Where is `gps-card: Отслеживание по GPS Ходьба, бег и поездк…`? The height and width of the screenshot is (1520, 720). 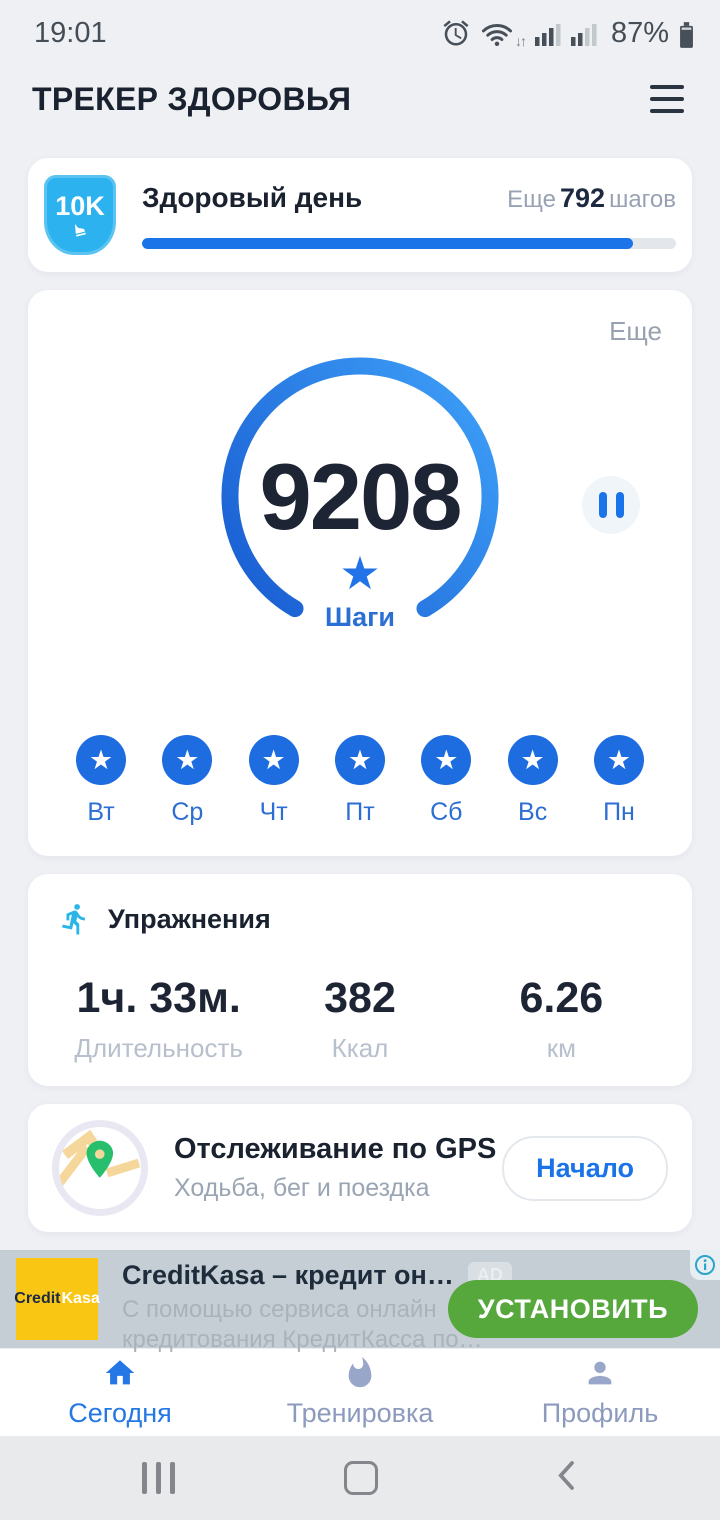
gps-card: Отслеживание по GPS Ходьба, бег и поездк… is located at coordinates (360, 1168).